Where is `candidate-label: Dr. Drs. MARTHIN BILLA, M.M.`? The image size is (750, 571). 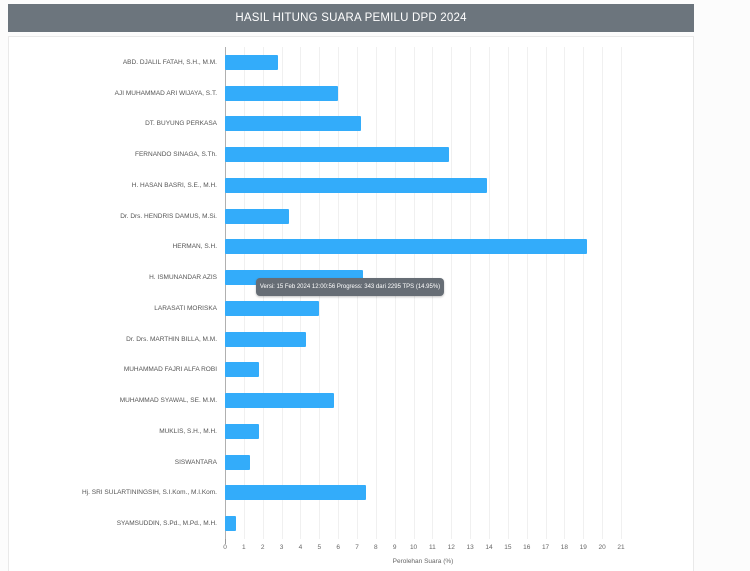 candidate-label: Dr. Drs. MARTHIN BILLA, M.M. is located at coordinates (171, 339).